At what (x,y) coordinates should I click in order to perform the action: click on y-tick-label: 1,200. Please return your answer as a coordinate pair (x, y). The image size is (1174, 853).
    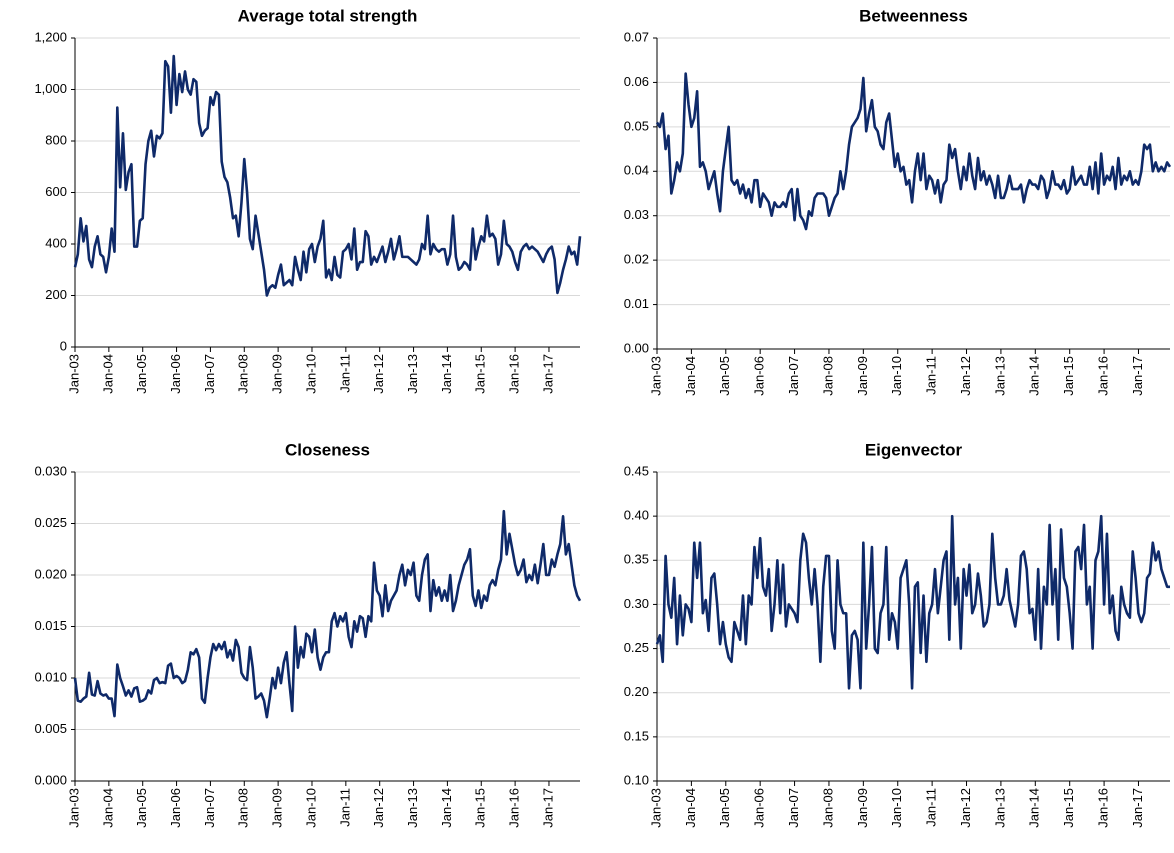
    Looking at the image, I should click on (50, 36).